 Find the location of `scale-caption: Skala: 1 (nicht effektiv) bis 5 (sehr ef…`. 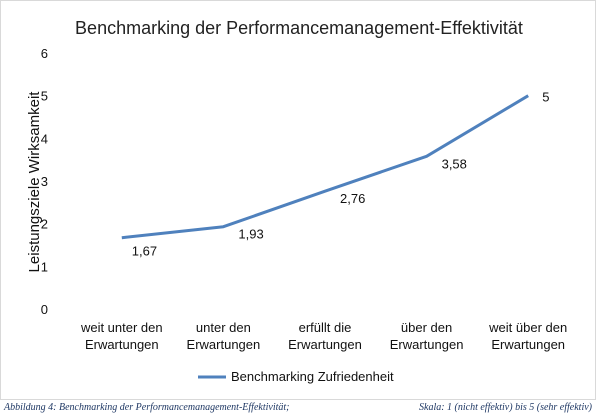

scale-caption: Skala: 1 (nicht effektiv) bis 5 (sehr ef… is located at coordinates (505, 407).